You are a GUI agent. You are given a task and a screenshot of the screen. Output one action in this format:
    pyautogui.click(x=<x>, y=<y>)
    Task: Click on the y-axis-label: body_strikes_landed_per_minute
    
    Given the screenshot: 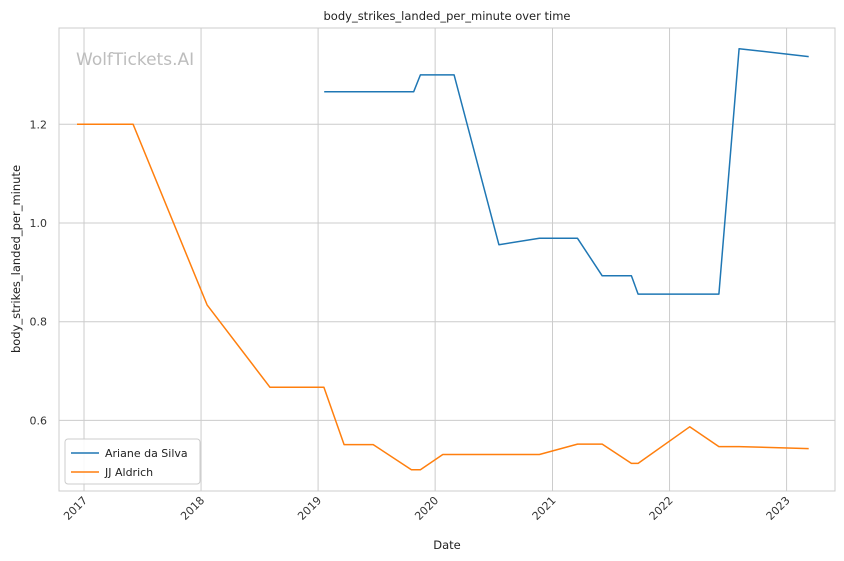 What is the action you would take?
    pyautogui.click(x=16, y=259)
    